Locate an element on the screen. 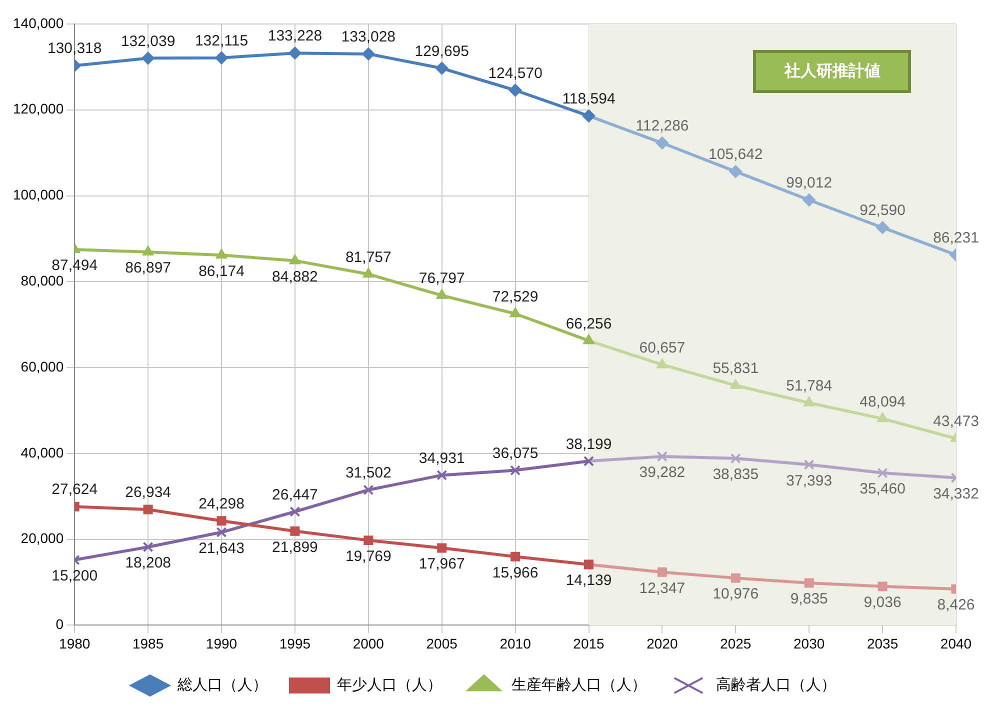  data-label: 31,502 is located at coordinates (368, 473).